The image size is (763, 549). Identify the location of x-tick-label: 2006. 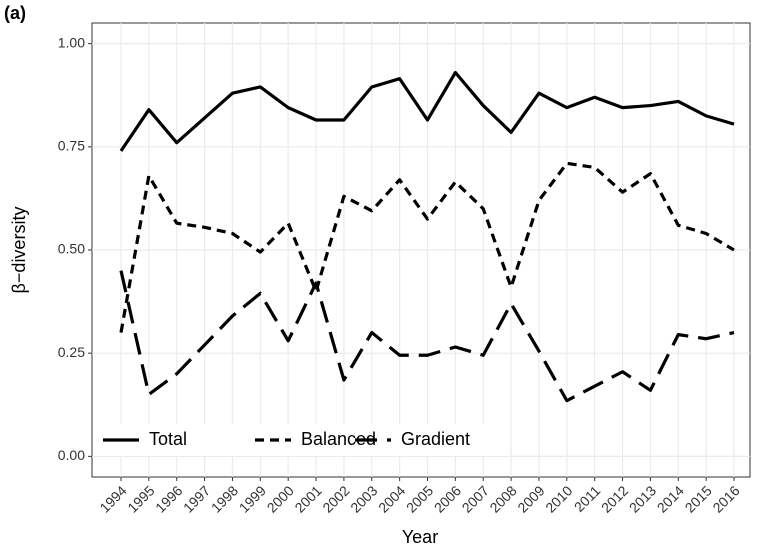
(447, 498).